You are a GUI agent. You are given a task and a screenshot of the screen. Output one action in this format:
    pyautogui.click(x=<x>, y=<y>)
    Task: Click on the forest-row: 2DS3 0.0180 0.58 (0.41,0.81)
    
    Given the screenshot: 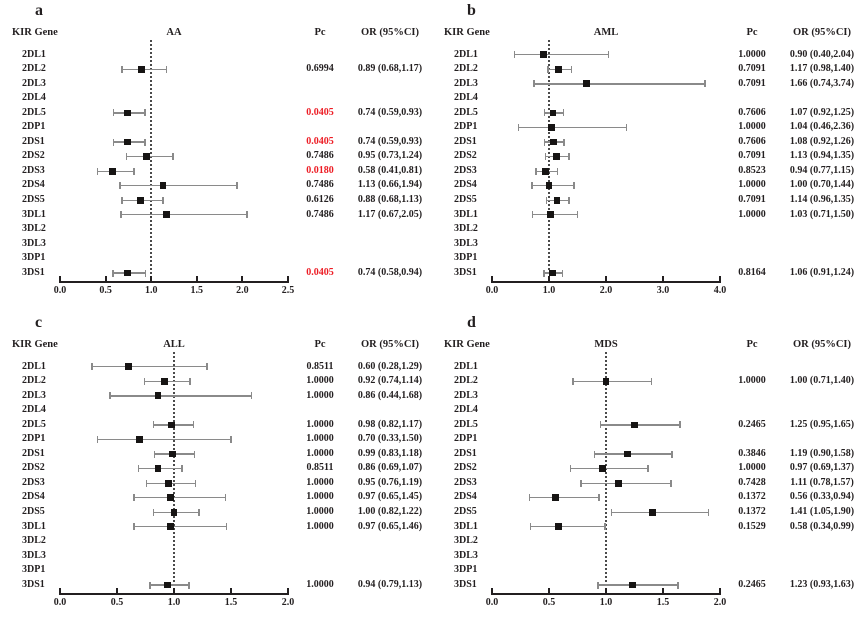 What is the action you would take?
    pyautogui.click(x=216, y=171)
    